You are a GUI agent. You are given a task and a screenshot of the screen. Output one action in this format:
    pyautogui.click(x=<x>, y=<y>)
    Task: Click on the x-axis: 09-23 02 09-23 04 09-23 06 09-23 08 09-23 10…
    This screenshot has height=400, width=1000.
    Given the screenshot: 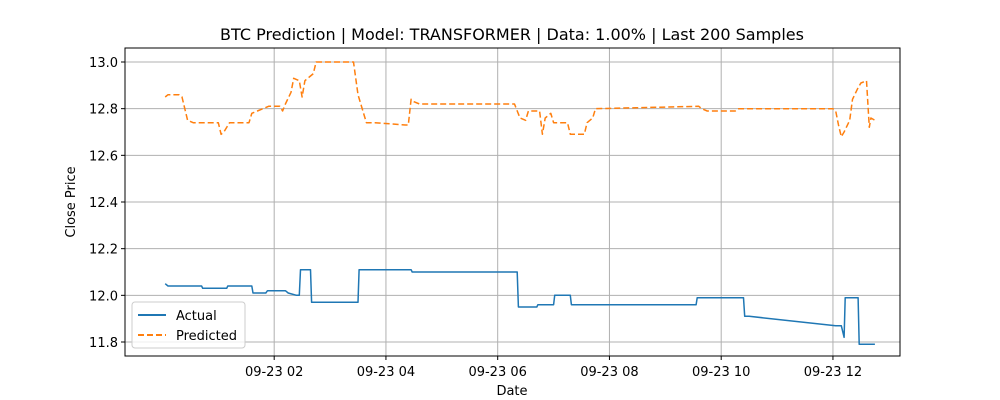 What is the action you would take?
    pyautogui.click(x=553, y=368)
    